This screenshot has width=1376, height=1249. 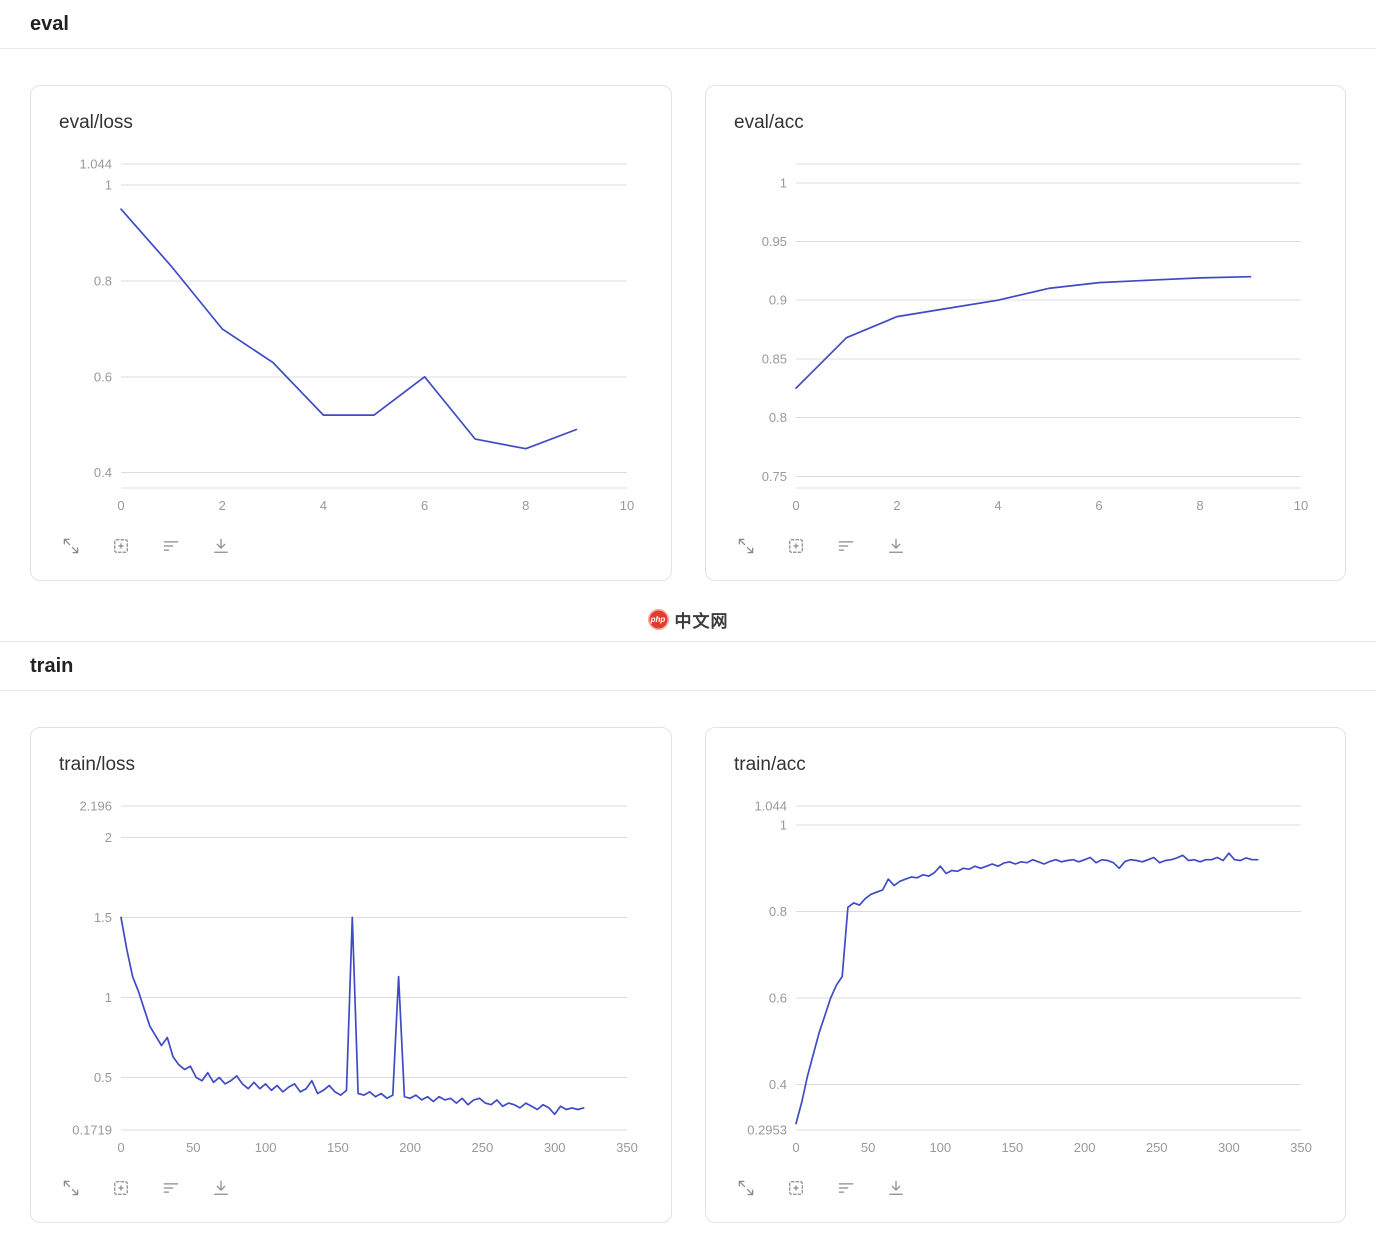 What do you see at coordinates (658, 619) in the screenshot?
I see `php-logo-icon: php` at bounding box center [658, 619].